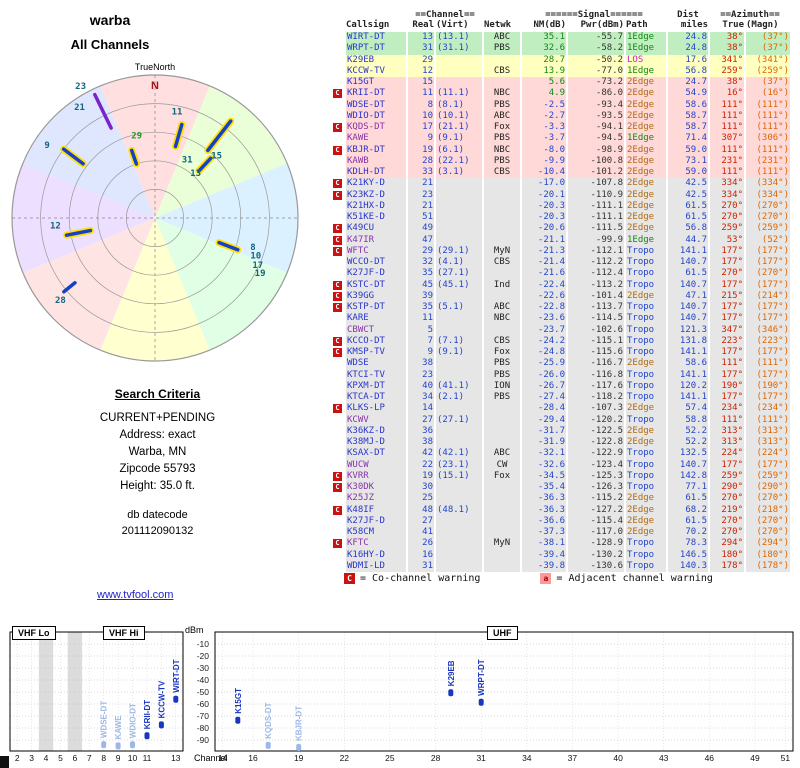 This screenshot has width=800, height=768. What do you see at coordinates (376, 443) in the screenshot?
I see `callsign-link: K38MJ-D` at bounding box center [376, 443].